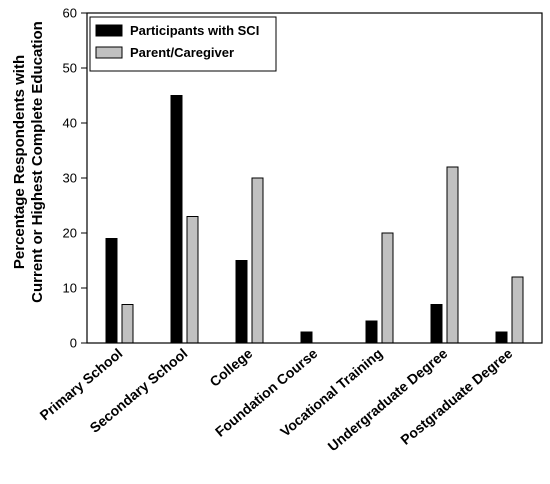 The height and width of the screenshot is (484, 550). Describe the element at coordinates (73, 343) in the screenshot. I see `y-tick-label: 0` at that location.